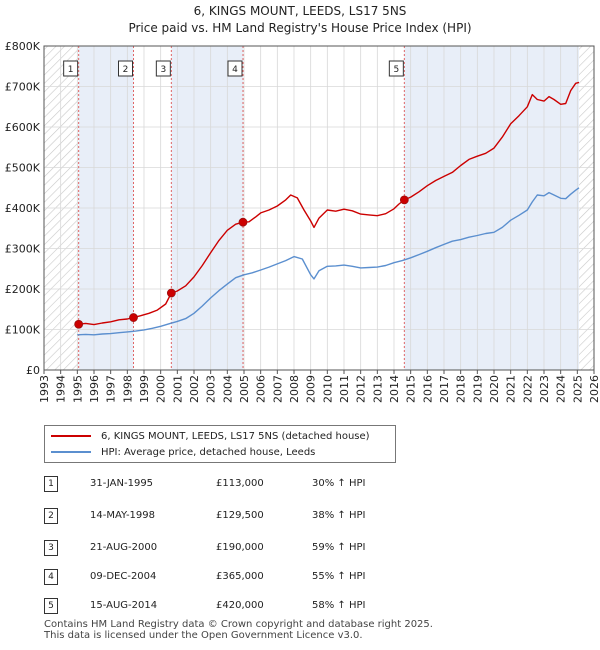 Image resolution: width=600 pixels, height=650 pixels. Describe the element at coordinates (77, 389) in the screenshot. I see `x-tick-label: 1995` at that location.